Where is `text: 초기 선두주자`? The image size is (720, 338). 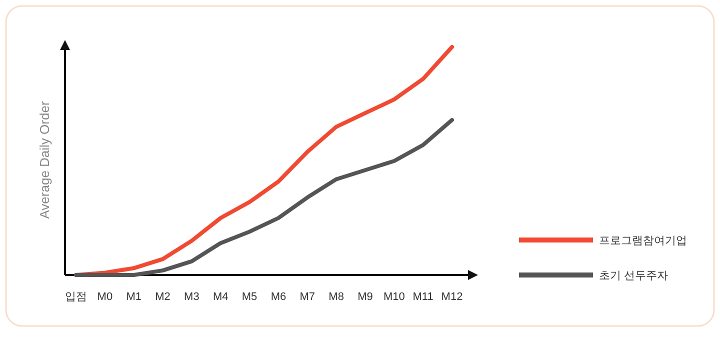
text: 초기 선두주자 is located at coordinates (633, 276).